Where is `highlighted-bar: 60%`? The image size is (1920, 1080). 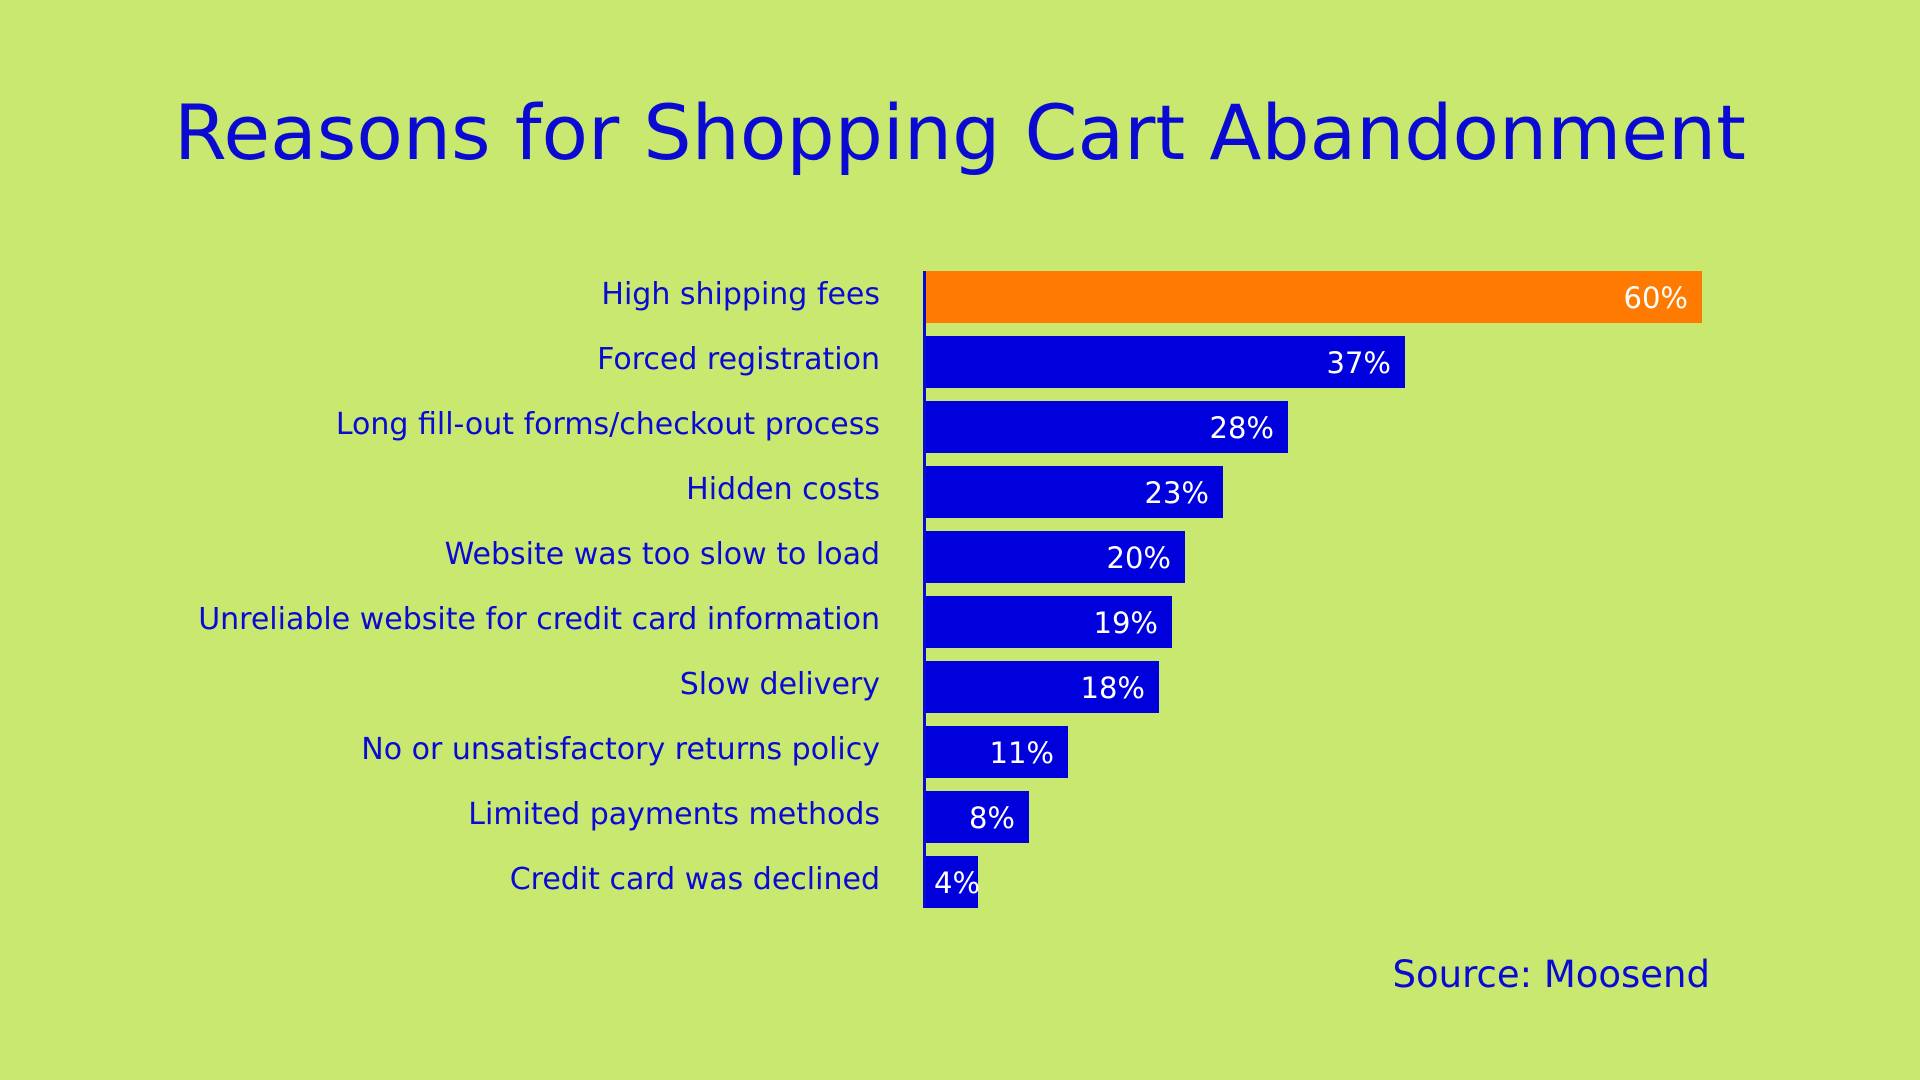 highlighted-bar: 60% is located at coordinates (1314, 297).